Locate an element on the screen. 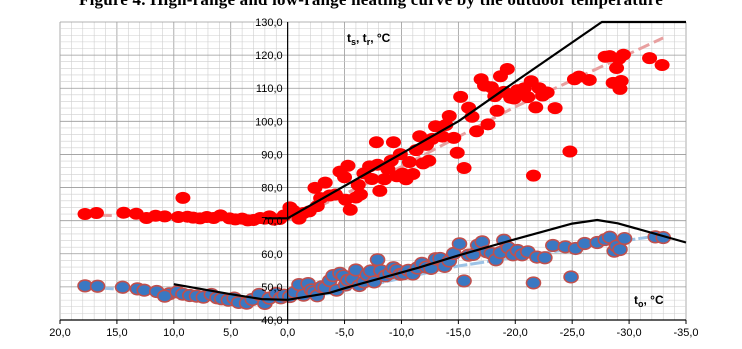  x-tick-label: -25,0 is located at coordinates (572, 333).